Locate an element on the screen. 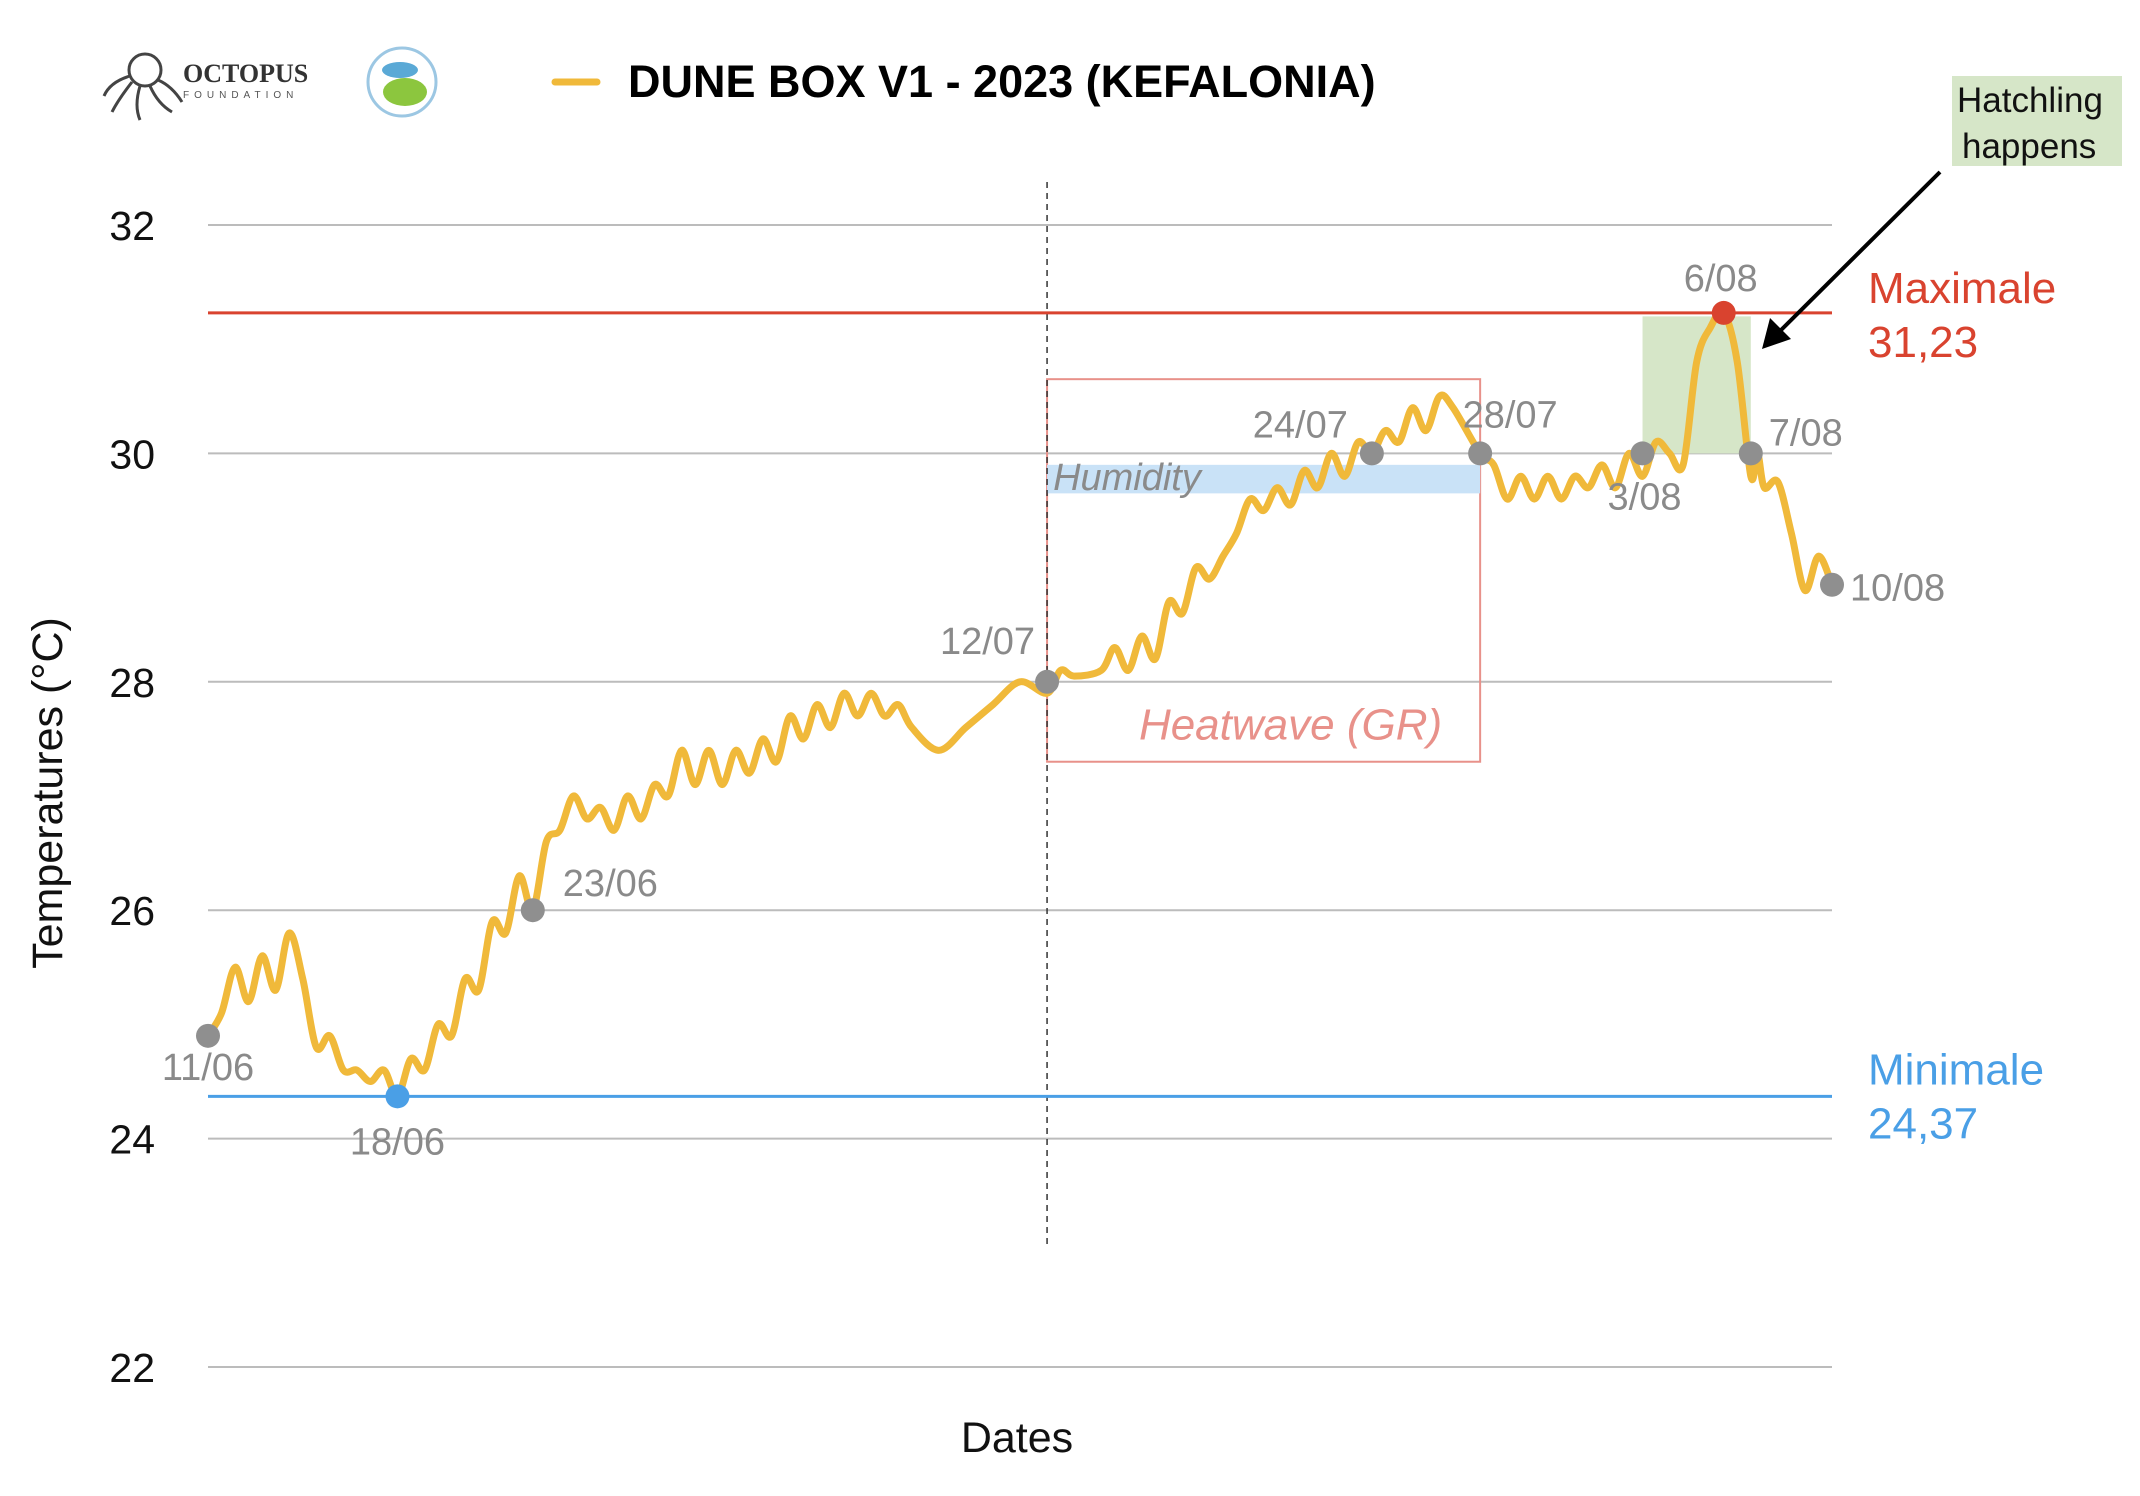 The height and width of the screenshot is (1496, 2140). octopus-logo-text: OCTOPUS is located at coordinates (245, 73).